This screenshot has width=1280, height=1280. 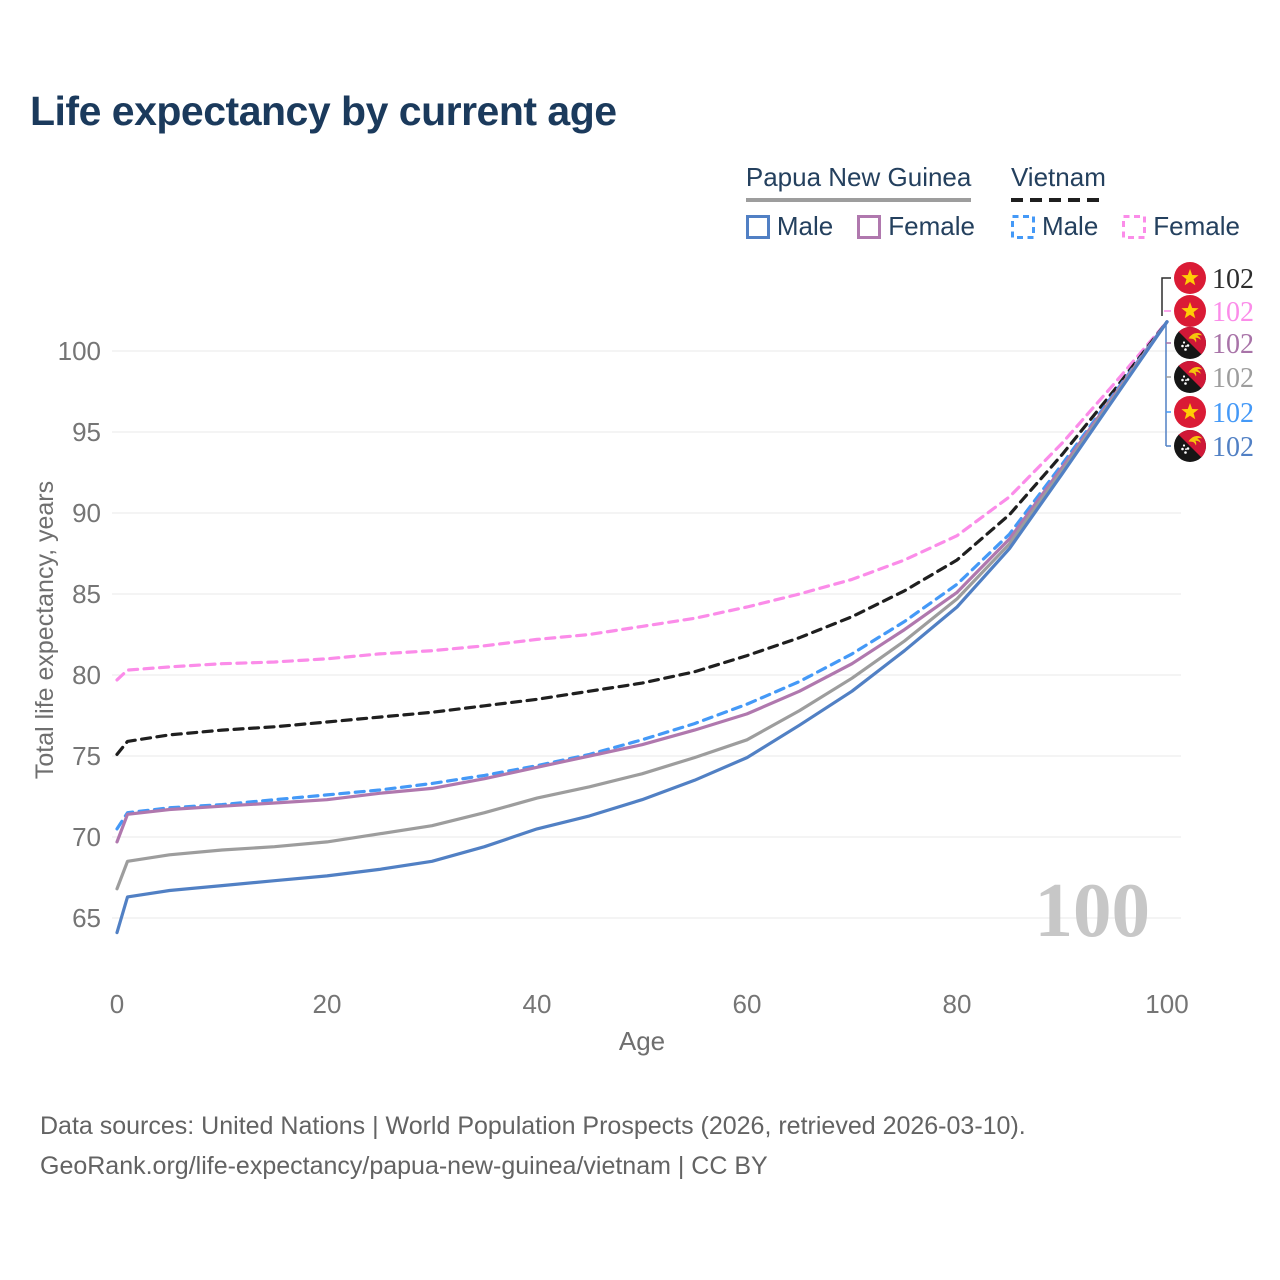 What do you see at coordinates (1166, 362) in the screenshot?
I see `leader-lines` at bounding box center [1166, 362].